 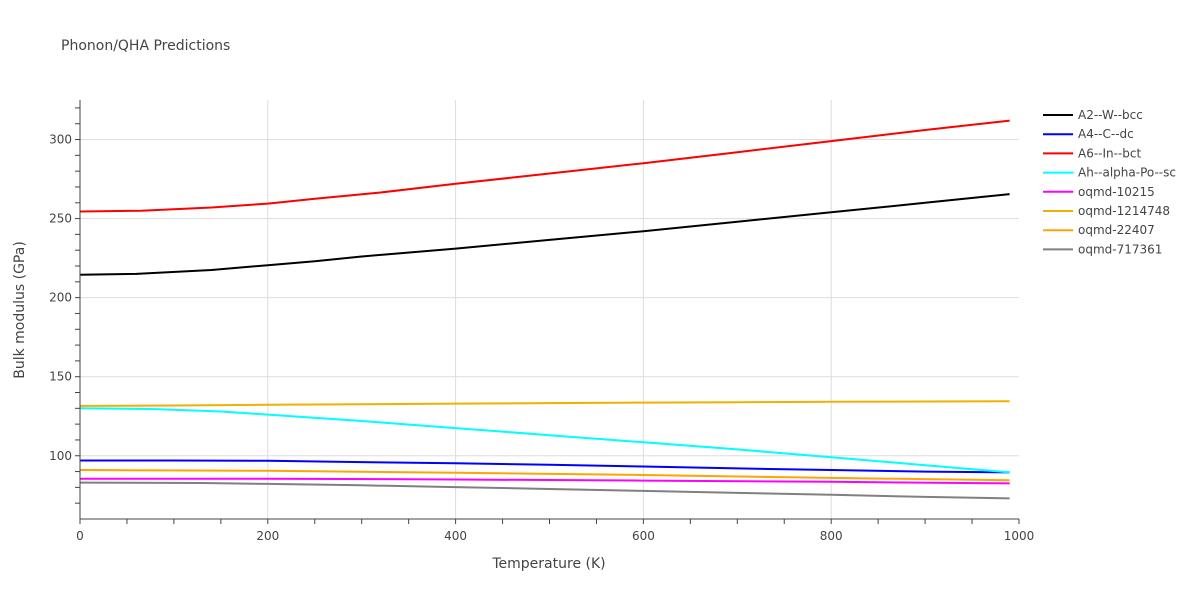 I want to click on legend-label: A6--In--bct, so click(x=1110, y=153).